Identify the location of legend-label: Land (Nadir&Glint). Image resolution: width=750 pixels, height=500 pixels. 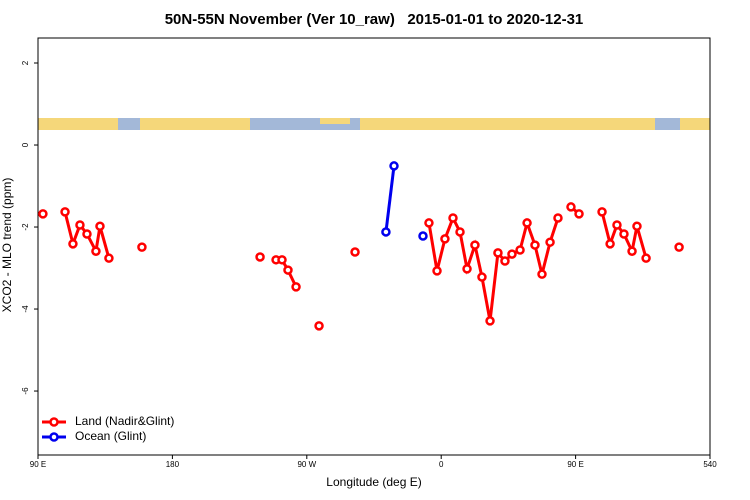
(124, 421).